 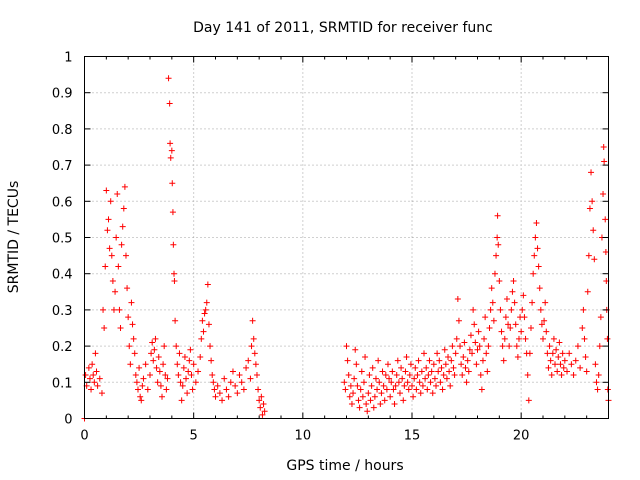 What do you see at coordinates (62, 166) in the screenshot?
I see `y-tick-label: 0.7` at bounding box center [62, 166].